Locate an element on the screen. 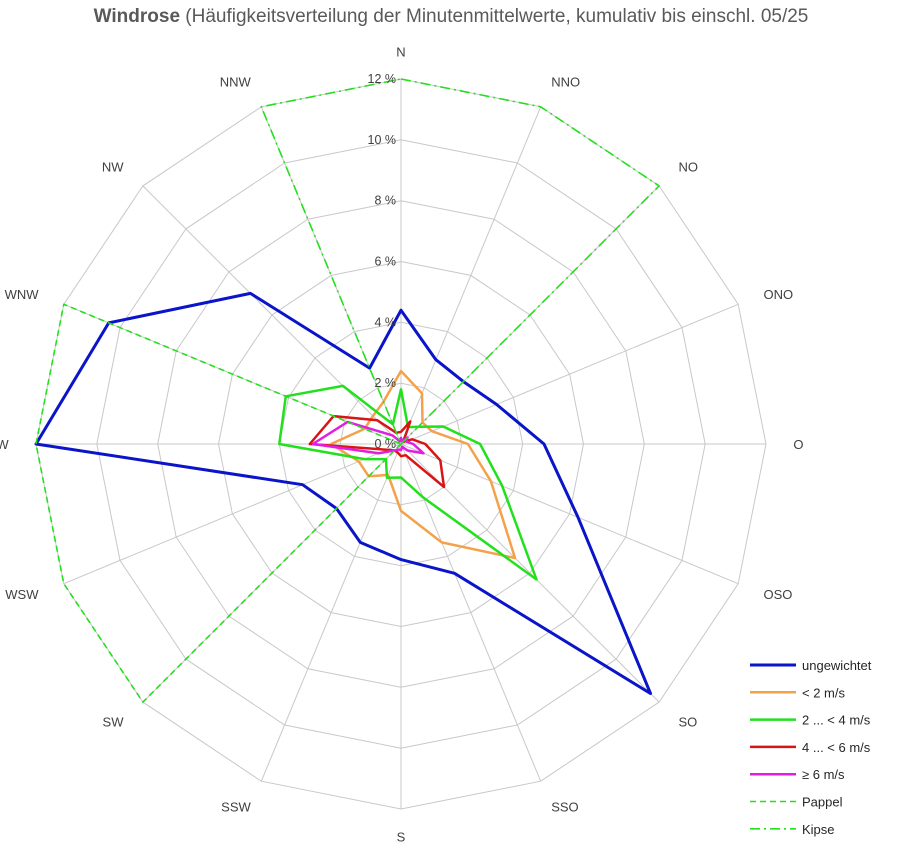  tick-label: 8 % is located at coordinates (385, 201).